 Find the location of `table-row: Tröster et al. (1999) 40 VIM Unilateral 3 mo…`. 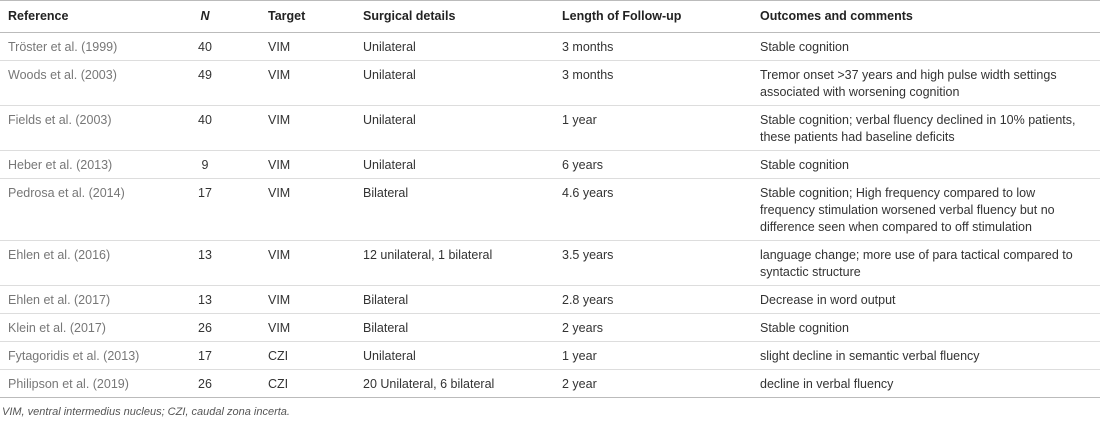

table-row: Tröster et al. (1999) 40 VIM Unilateral 3 mo… is located at coordinates (550, 46).